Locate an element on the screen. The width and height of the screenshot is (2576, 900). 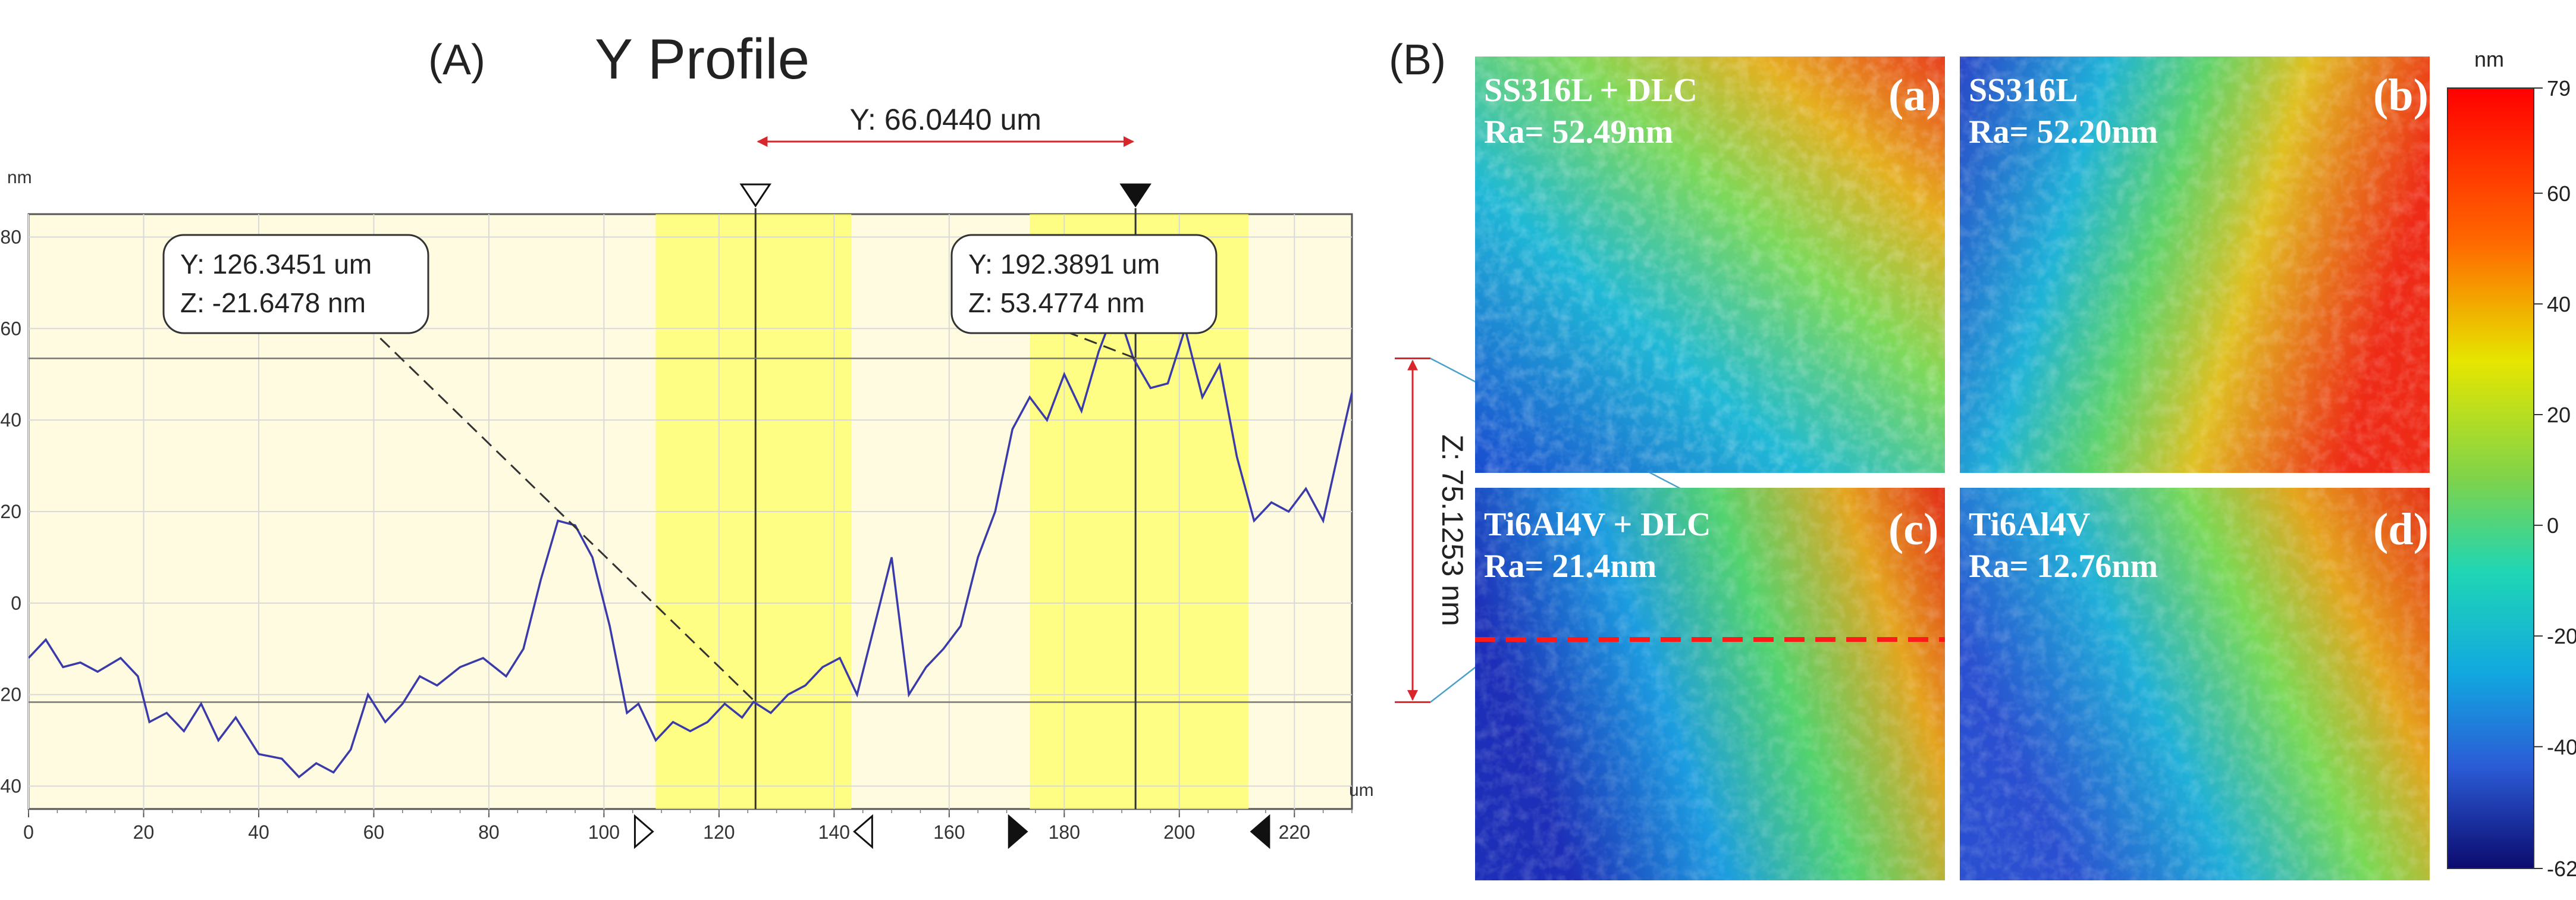
annotation-y: Y: 192.3891 um is located at coordinates (1064, 264).